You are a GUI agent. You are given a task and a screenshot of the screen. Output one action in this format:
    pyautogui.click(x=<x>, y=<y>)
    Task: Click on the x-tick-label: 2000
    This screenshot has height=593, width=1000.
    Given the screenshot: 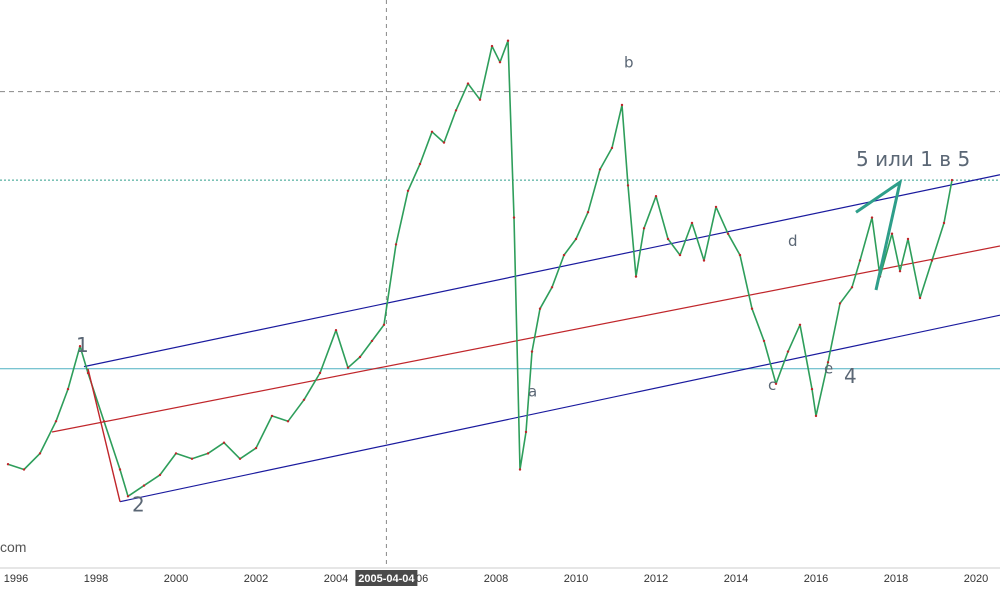 What is the action you would take?
    pyautogui.click(x=176, y=579)
    